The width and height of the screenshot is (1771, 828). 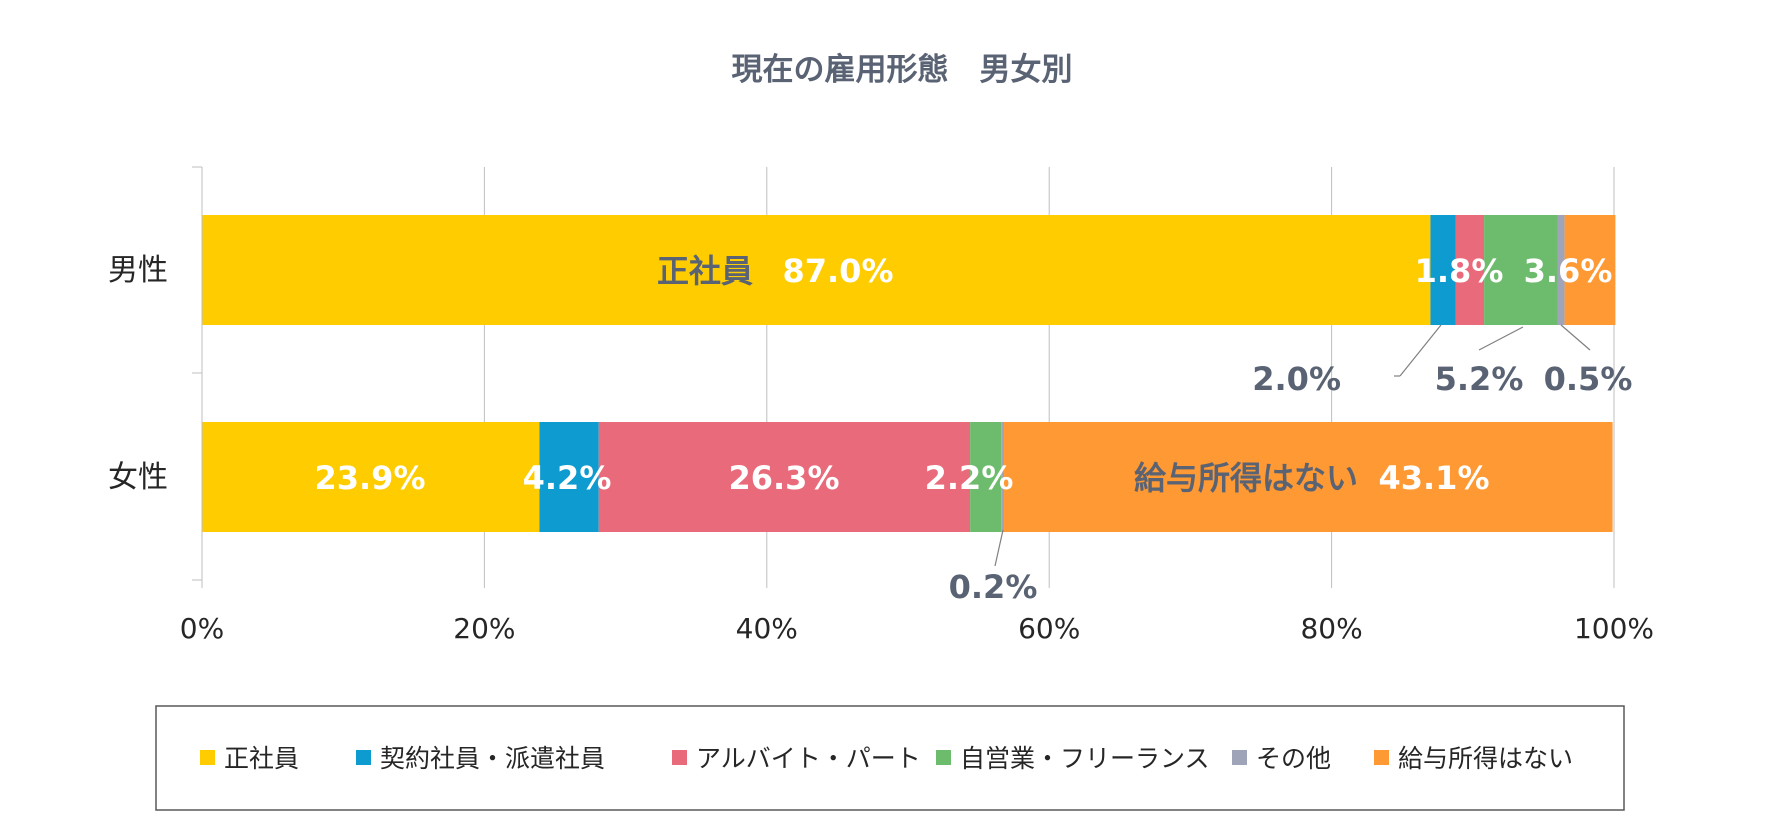 What do you see at coordinates (1296, 379) in the screenshot?
I see `data-label: 2.0%` at bounding box center [1296, 379].